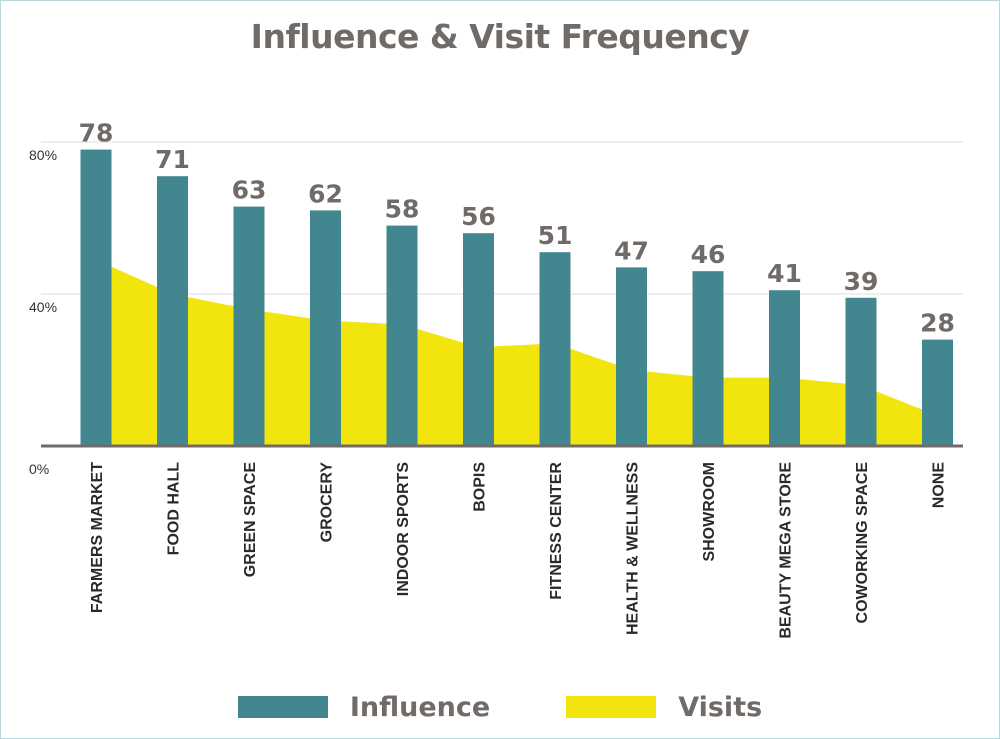 Image resolution: width=1000 pixels, height=739 pixels. Describe the element at coordinates (403, 529) in the screenshot. I see `x-tick-label: INDOOR SPORTS` at that location.